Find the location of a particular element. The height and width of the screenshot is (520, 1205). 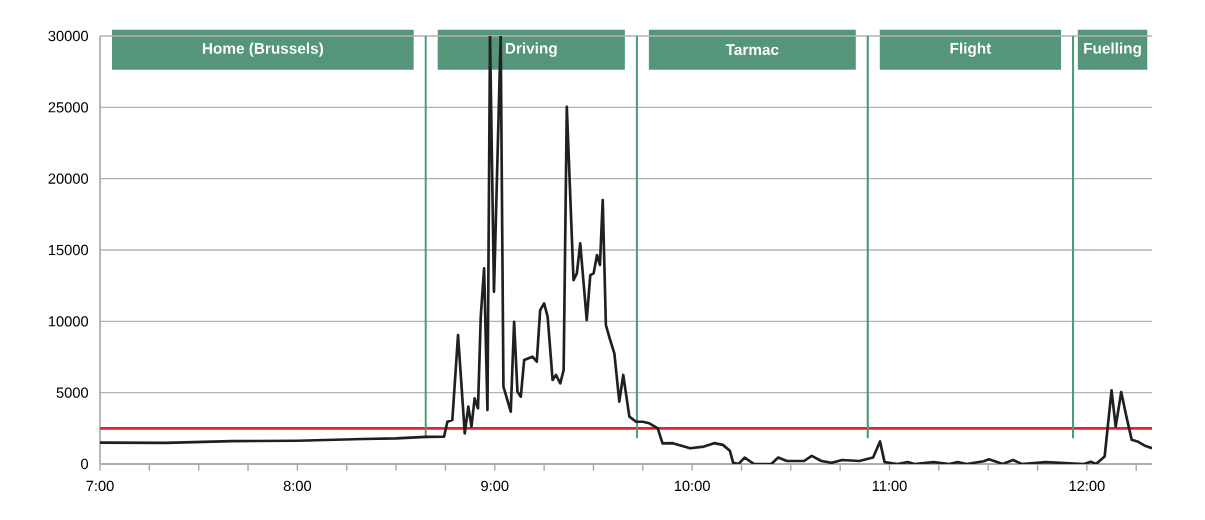

annotation: Tarmac is located at coordinates (752, 50).